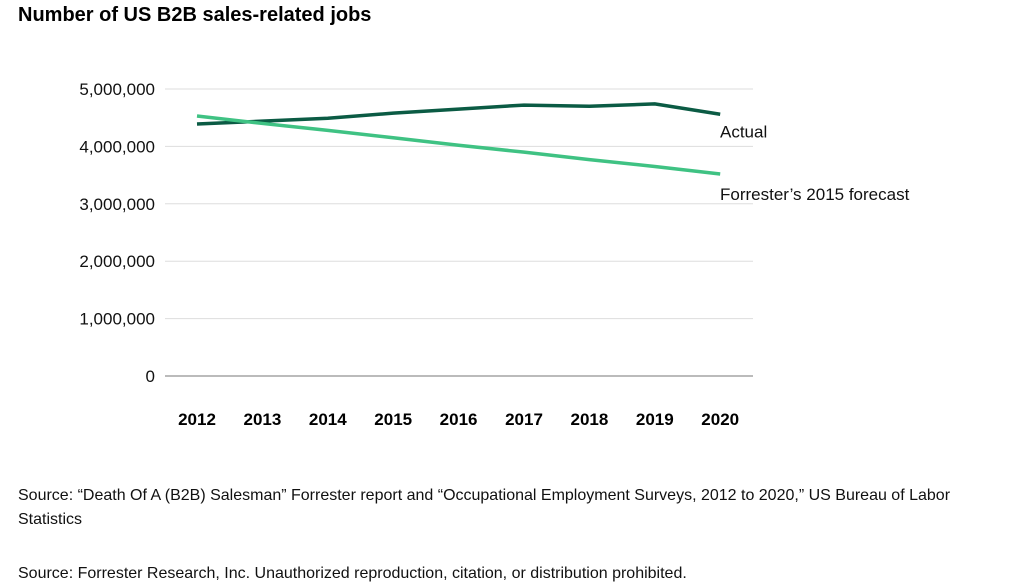 The image size is (1024, 587). Describe the element at coordinates (589, 419) in the screenshot. I see `x-tick-label: 2018` at that location.